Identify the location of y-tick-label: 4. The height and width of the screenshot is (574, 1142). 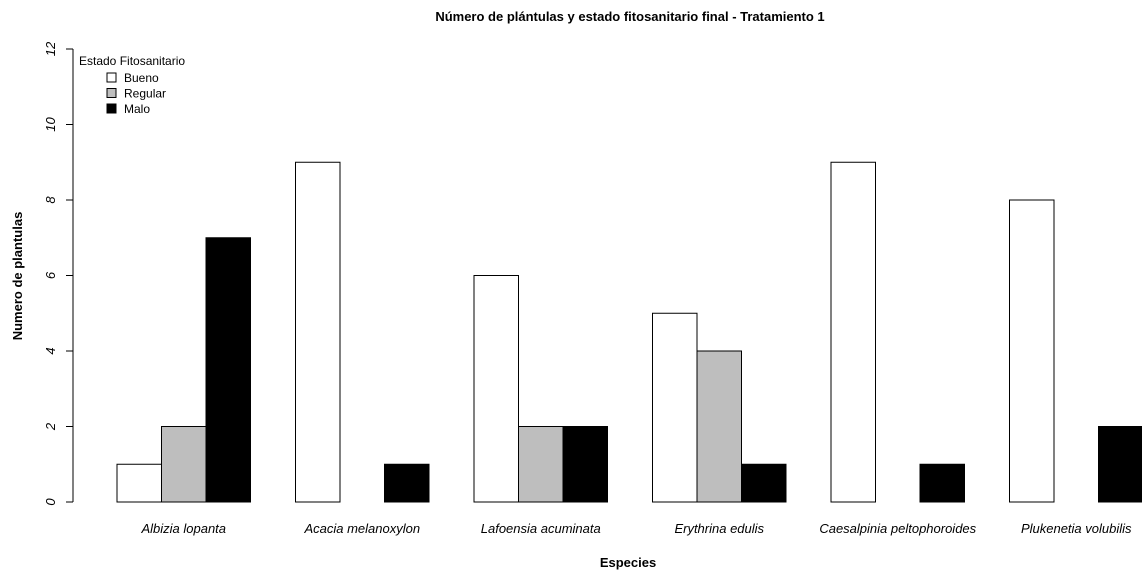
(50, 350).